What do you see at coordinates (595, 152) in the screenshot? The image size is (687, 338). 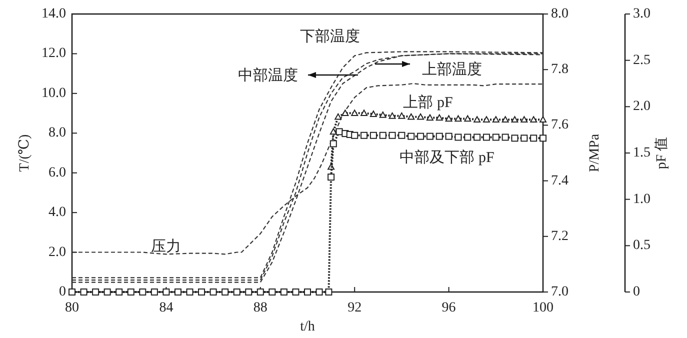 I see `y2-axis-title: P/MPa` at bounding box center [595, 152].